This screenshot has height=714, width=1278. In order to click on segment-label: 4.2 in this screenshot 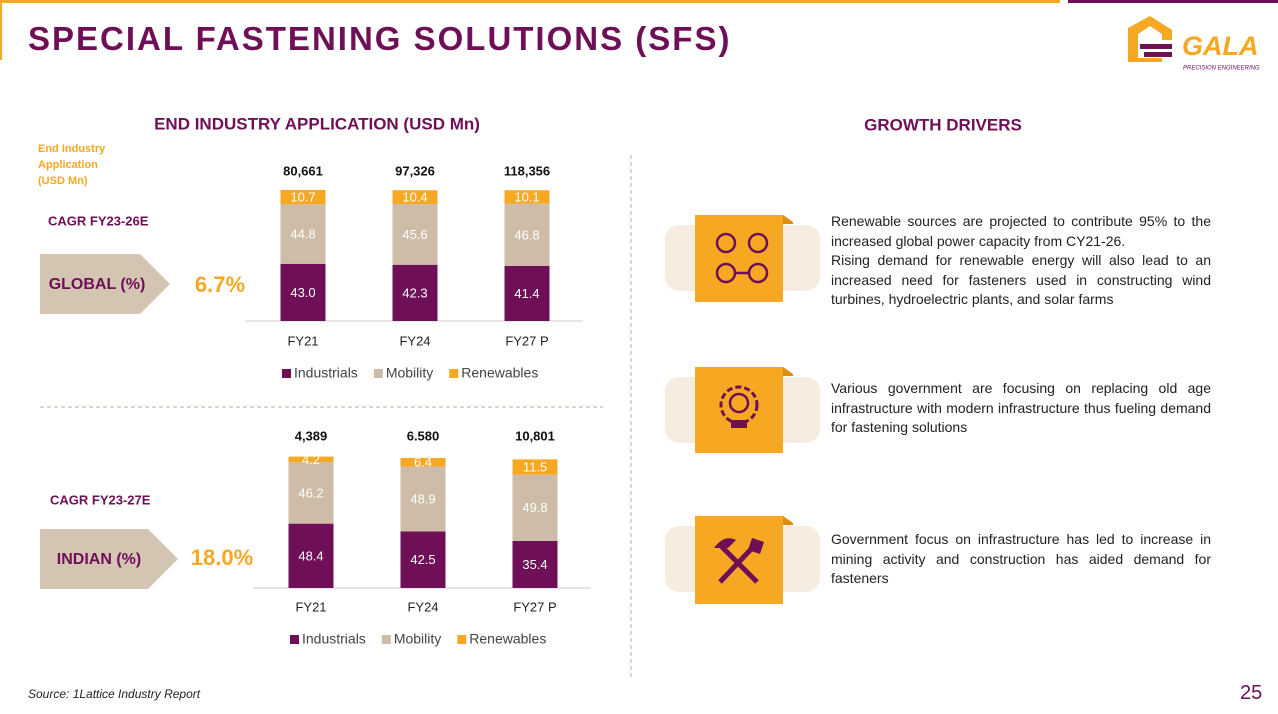, I will do `click(311, 459)`.